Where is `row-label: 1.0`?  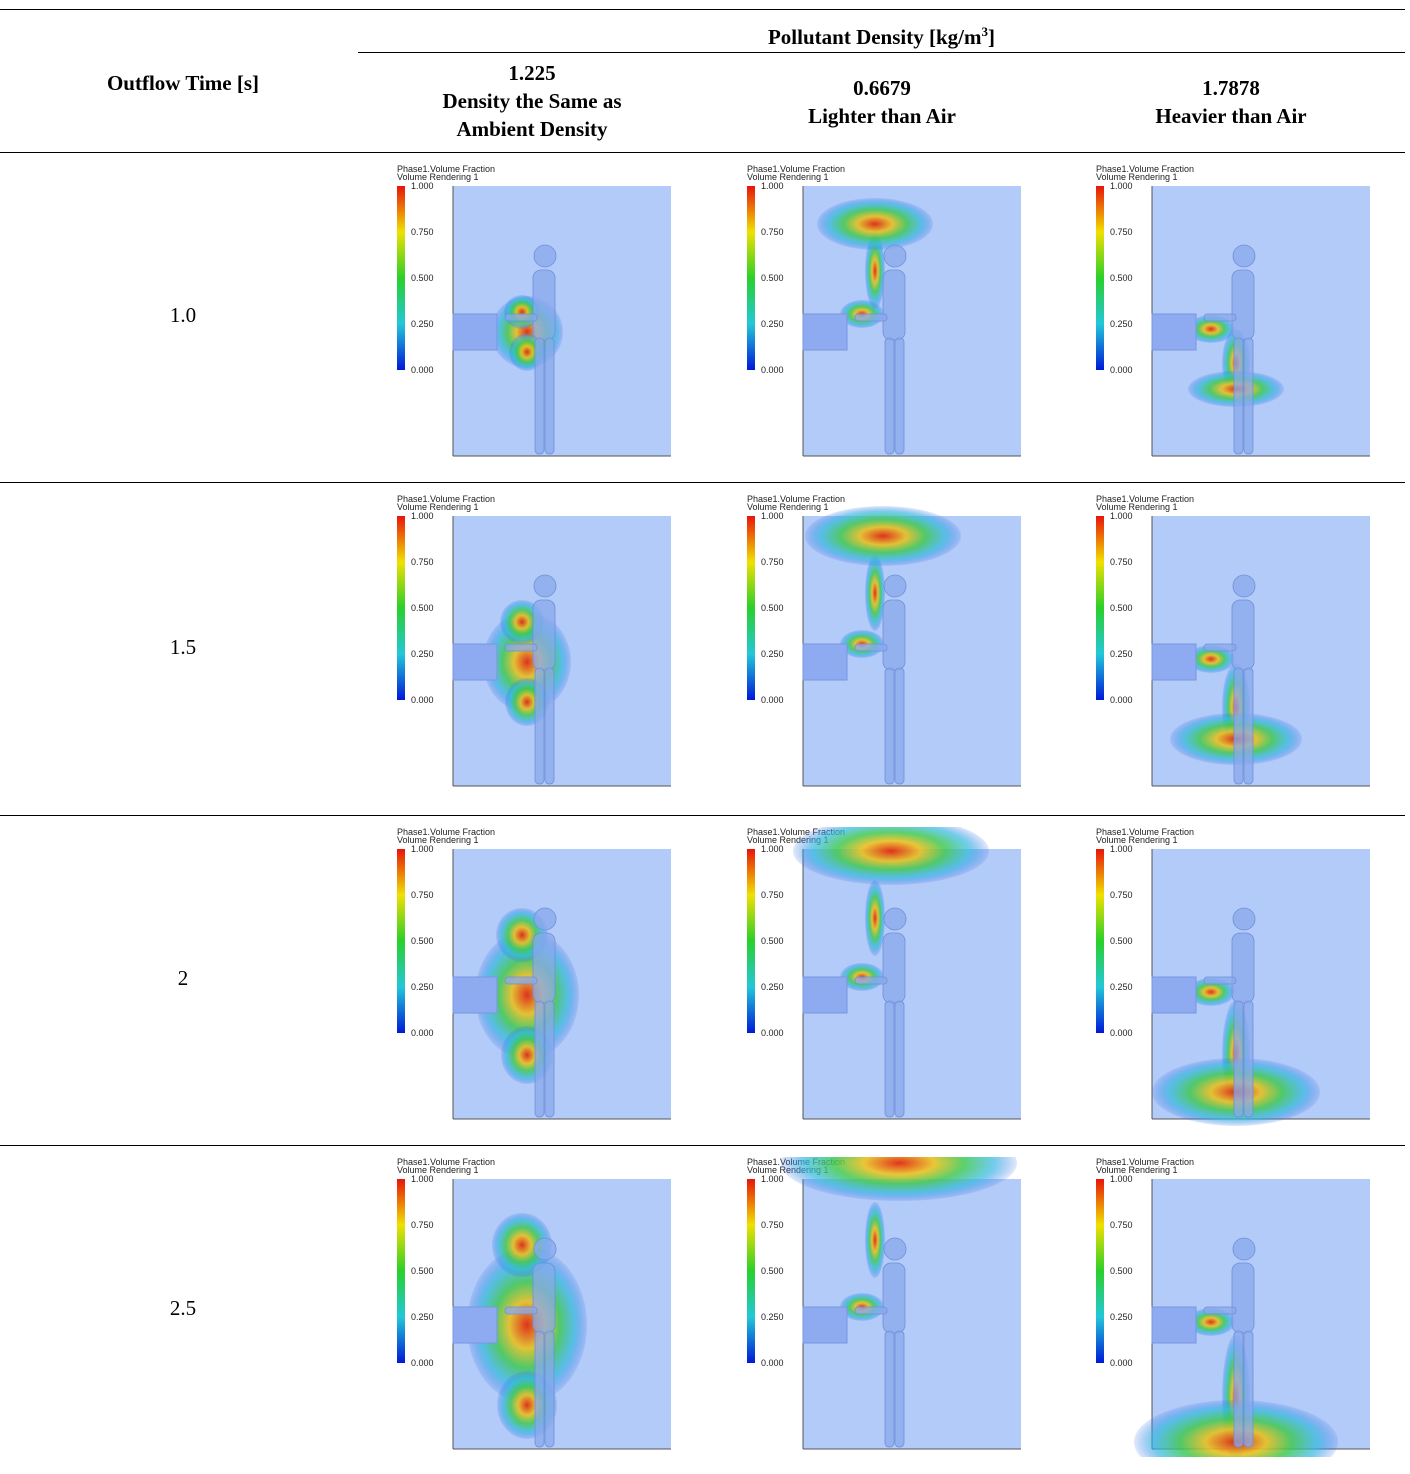
row-label: 1.0 is located at coordinates (183, 315).